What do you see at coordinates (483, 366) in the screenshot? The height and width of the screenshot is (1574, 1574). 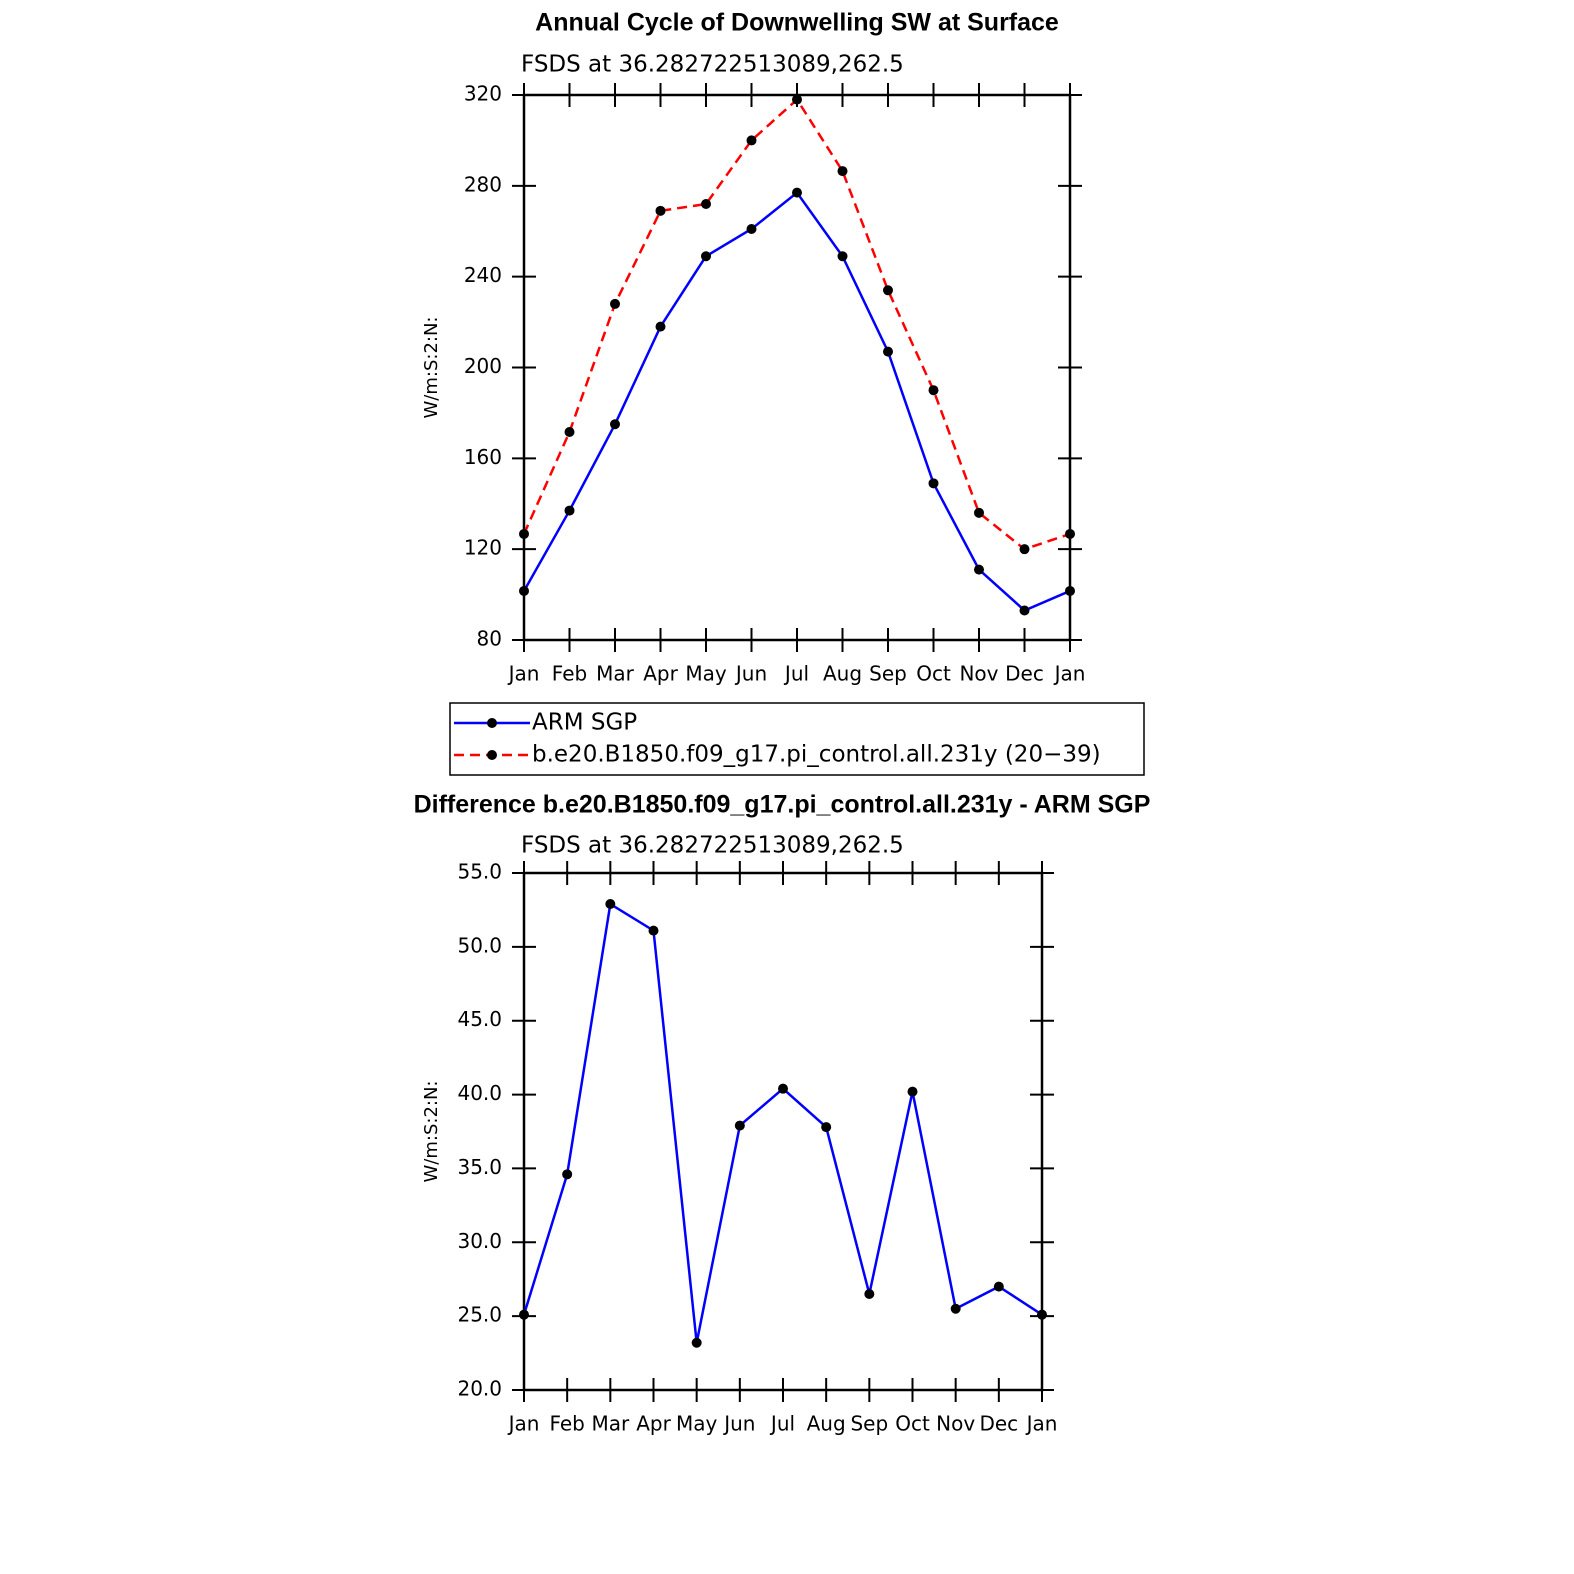 I see `y-tick-label: 200` at bounding box center [483, 366].